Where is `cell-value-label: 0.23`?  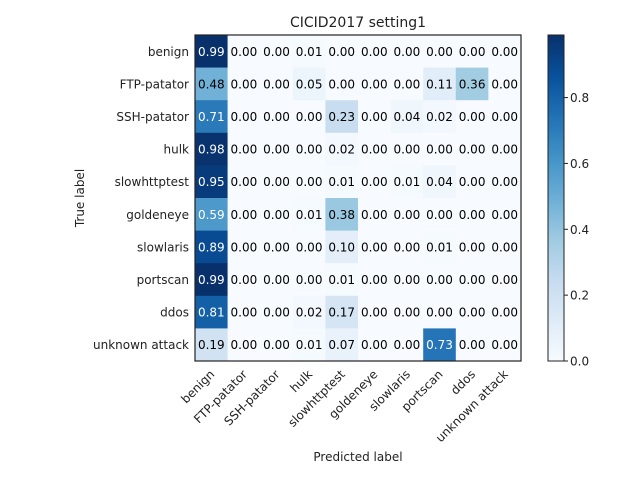
cell-value-label: 0.23 is located at coordinates (341, 117).